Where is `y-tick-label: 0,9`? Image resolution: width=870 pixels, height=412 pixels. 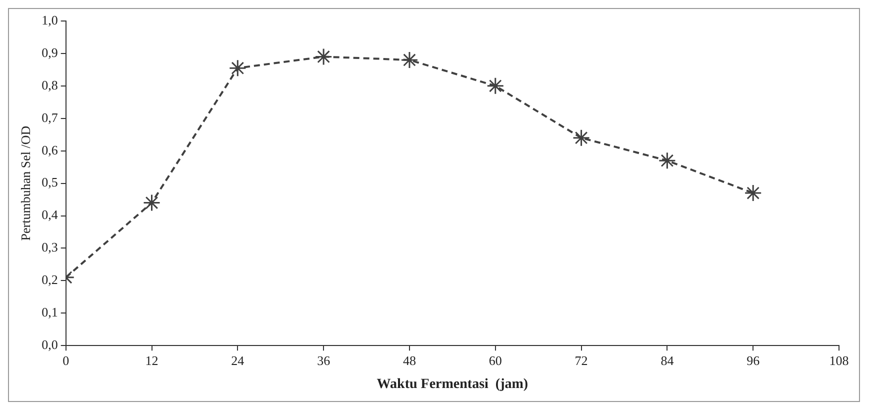 y-tick-label: 0,9 is located at coordinates (50, 52).